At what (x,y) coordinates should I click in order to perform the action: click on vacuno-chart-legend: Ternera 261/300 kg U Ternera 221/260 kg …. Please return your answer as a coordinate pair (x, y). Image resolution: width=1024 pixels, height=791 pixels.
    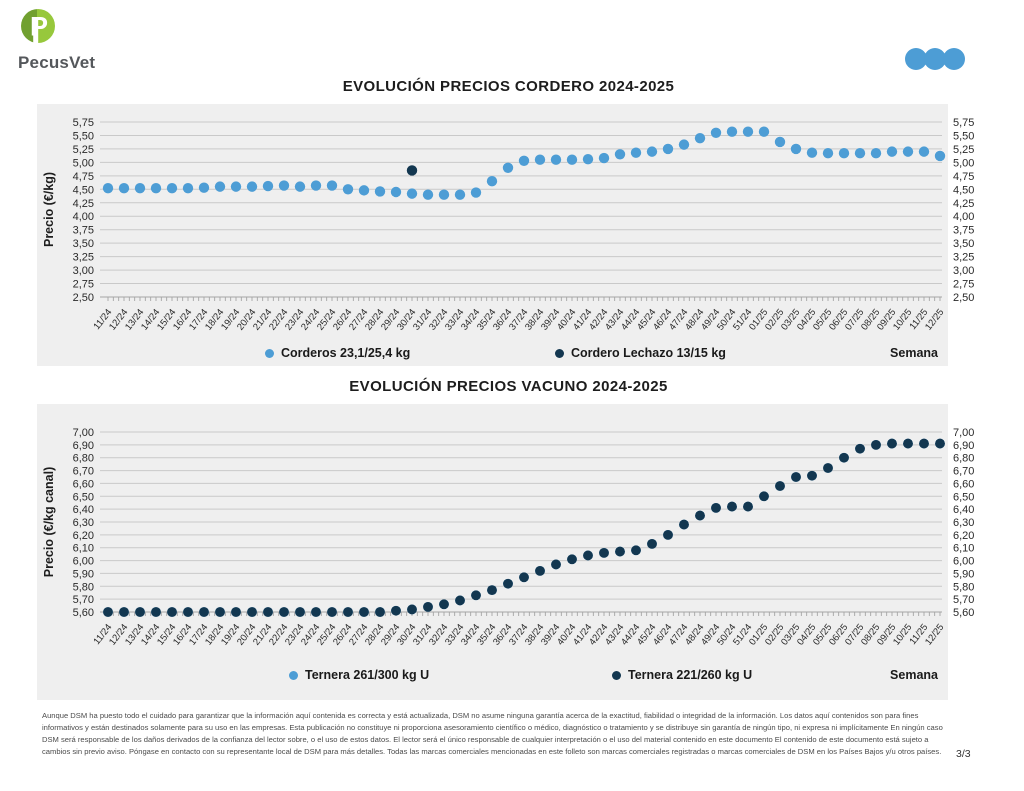
    Looking at the image, I should click on (492, 677).